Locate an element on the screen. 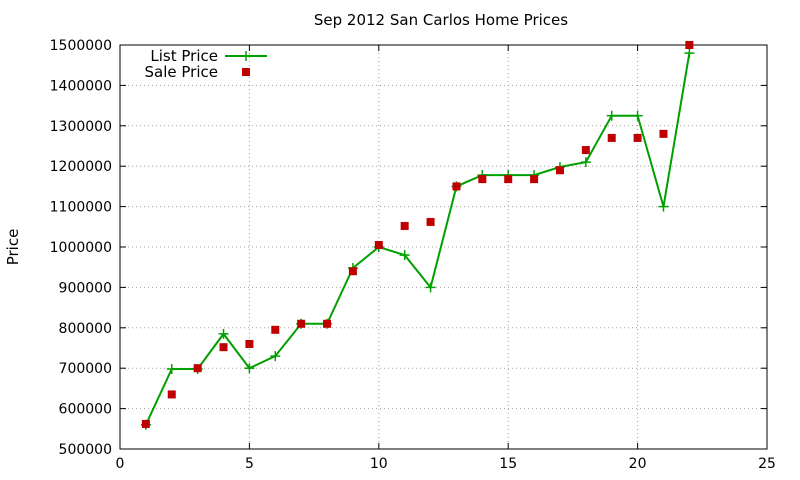  y-tick-label: 600000 is located at coordinates (85, 410).